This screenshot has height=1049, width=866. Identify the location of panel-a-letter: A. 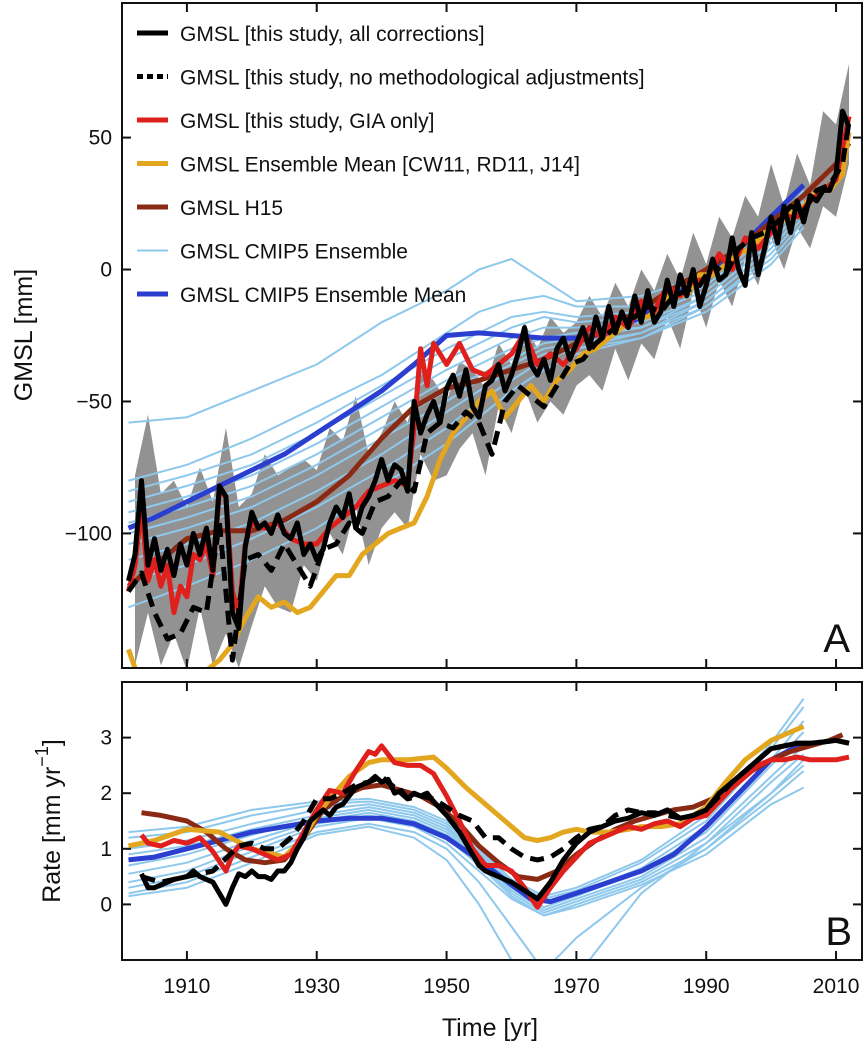
(836, 639).